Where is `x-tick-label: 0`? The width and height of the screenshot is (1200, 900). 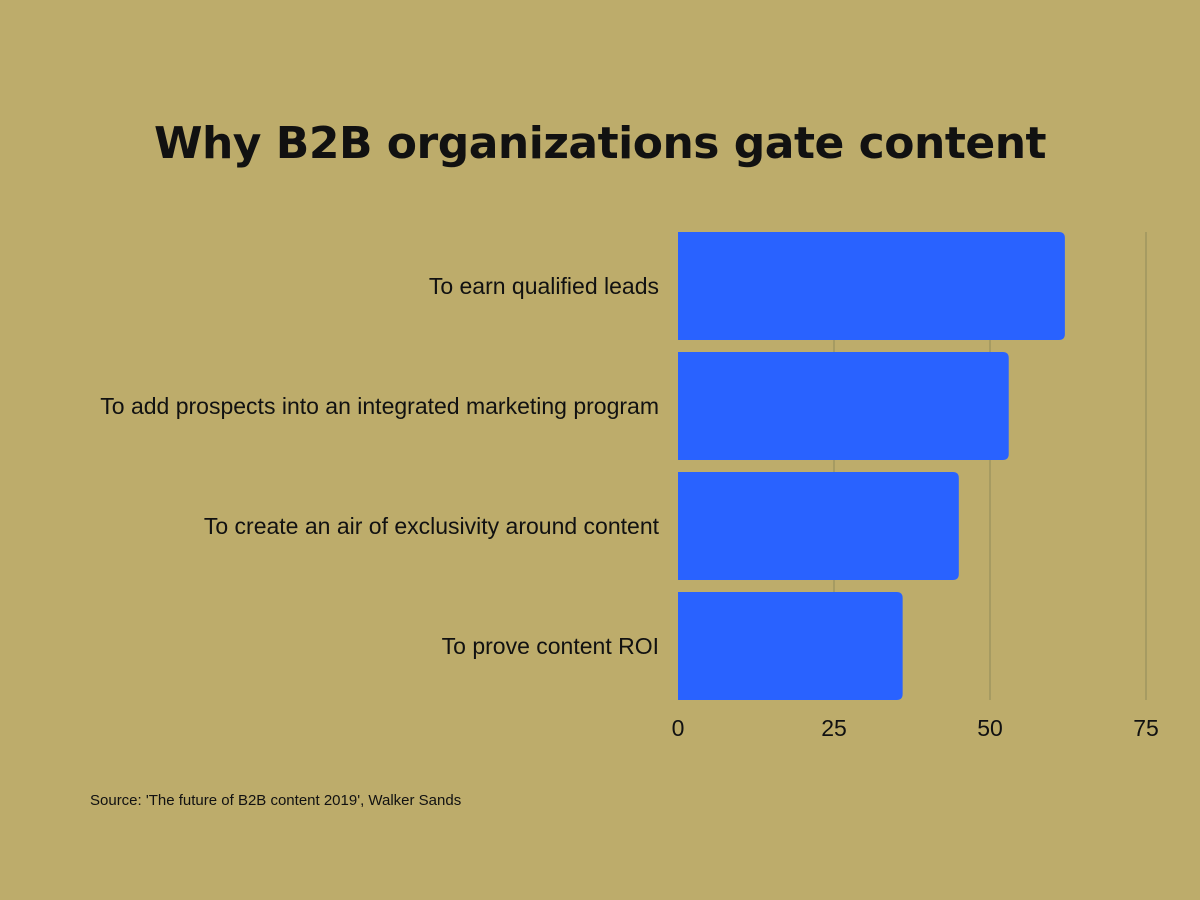 x-tick-label: 0 is located at coordinates (678, 728).